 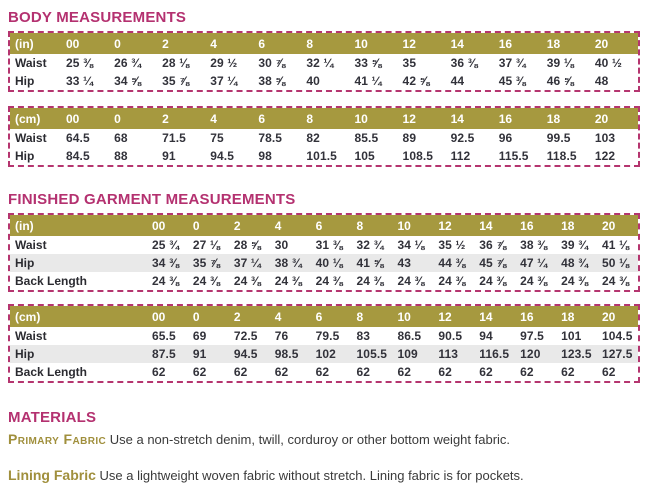 I want to click on measurement-value: 109, so click(x=413, y=354).